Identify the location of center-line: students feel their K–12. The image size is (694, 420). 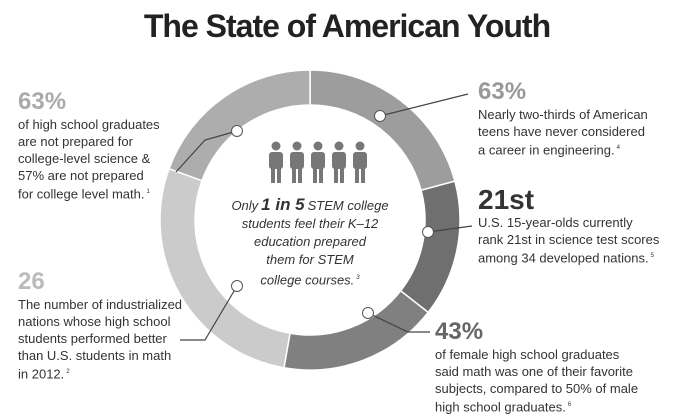
(310, 223).